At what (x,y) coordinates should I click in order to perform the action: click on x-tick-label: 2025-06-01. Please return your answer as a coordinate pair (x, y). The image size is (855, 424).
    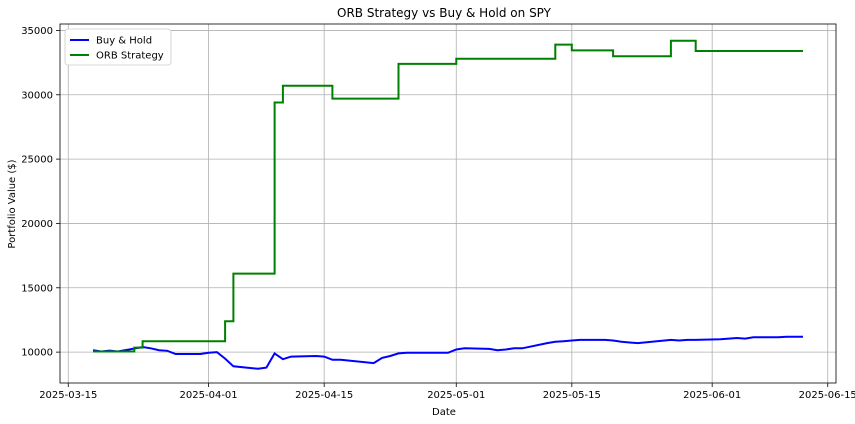
    Looking at the image, I should click on (712, 395).